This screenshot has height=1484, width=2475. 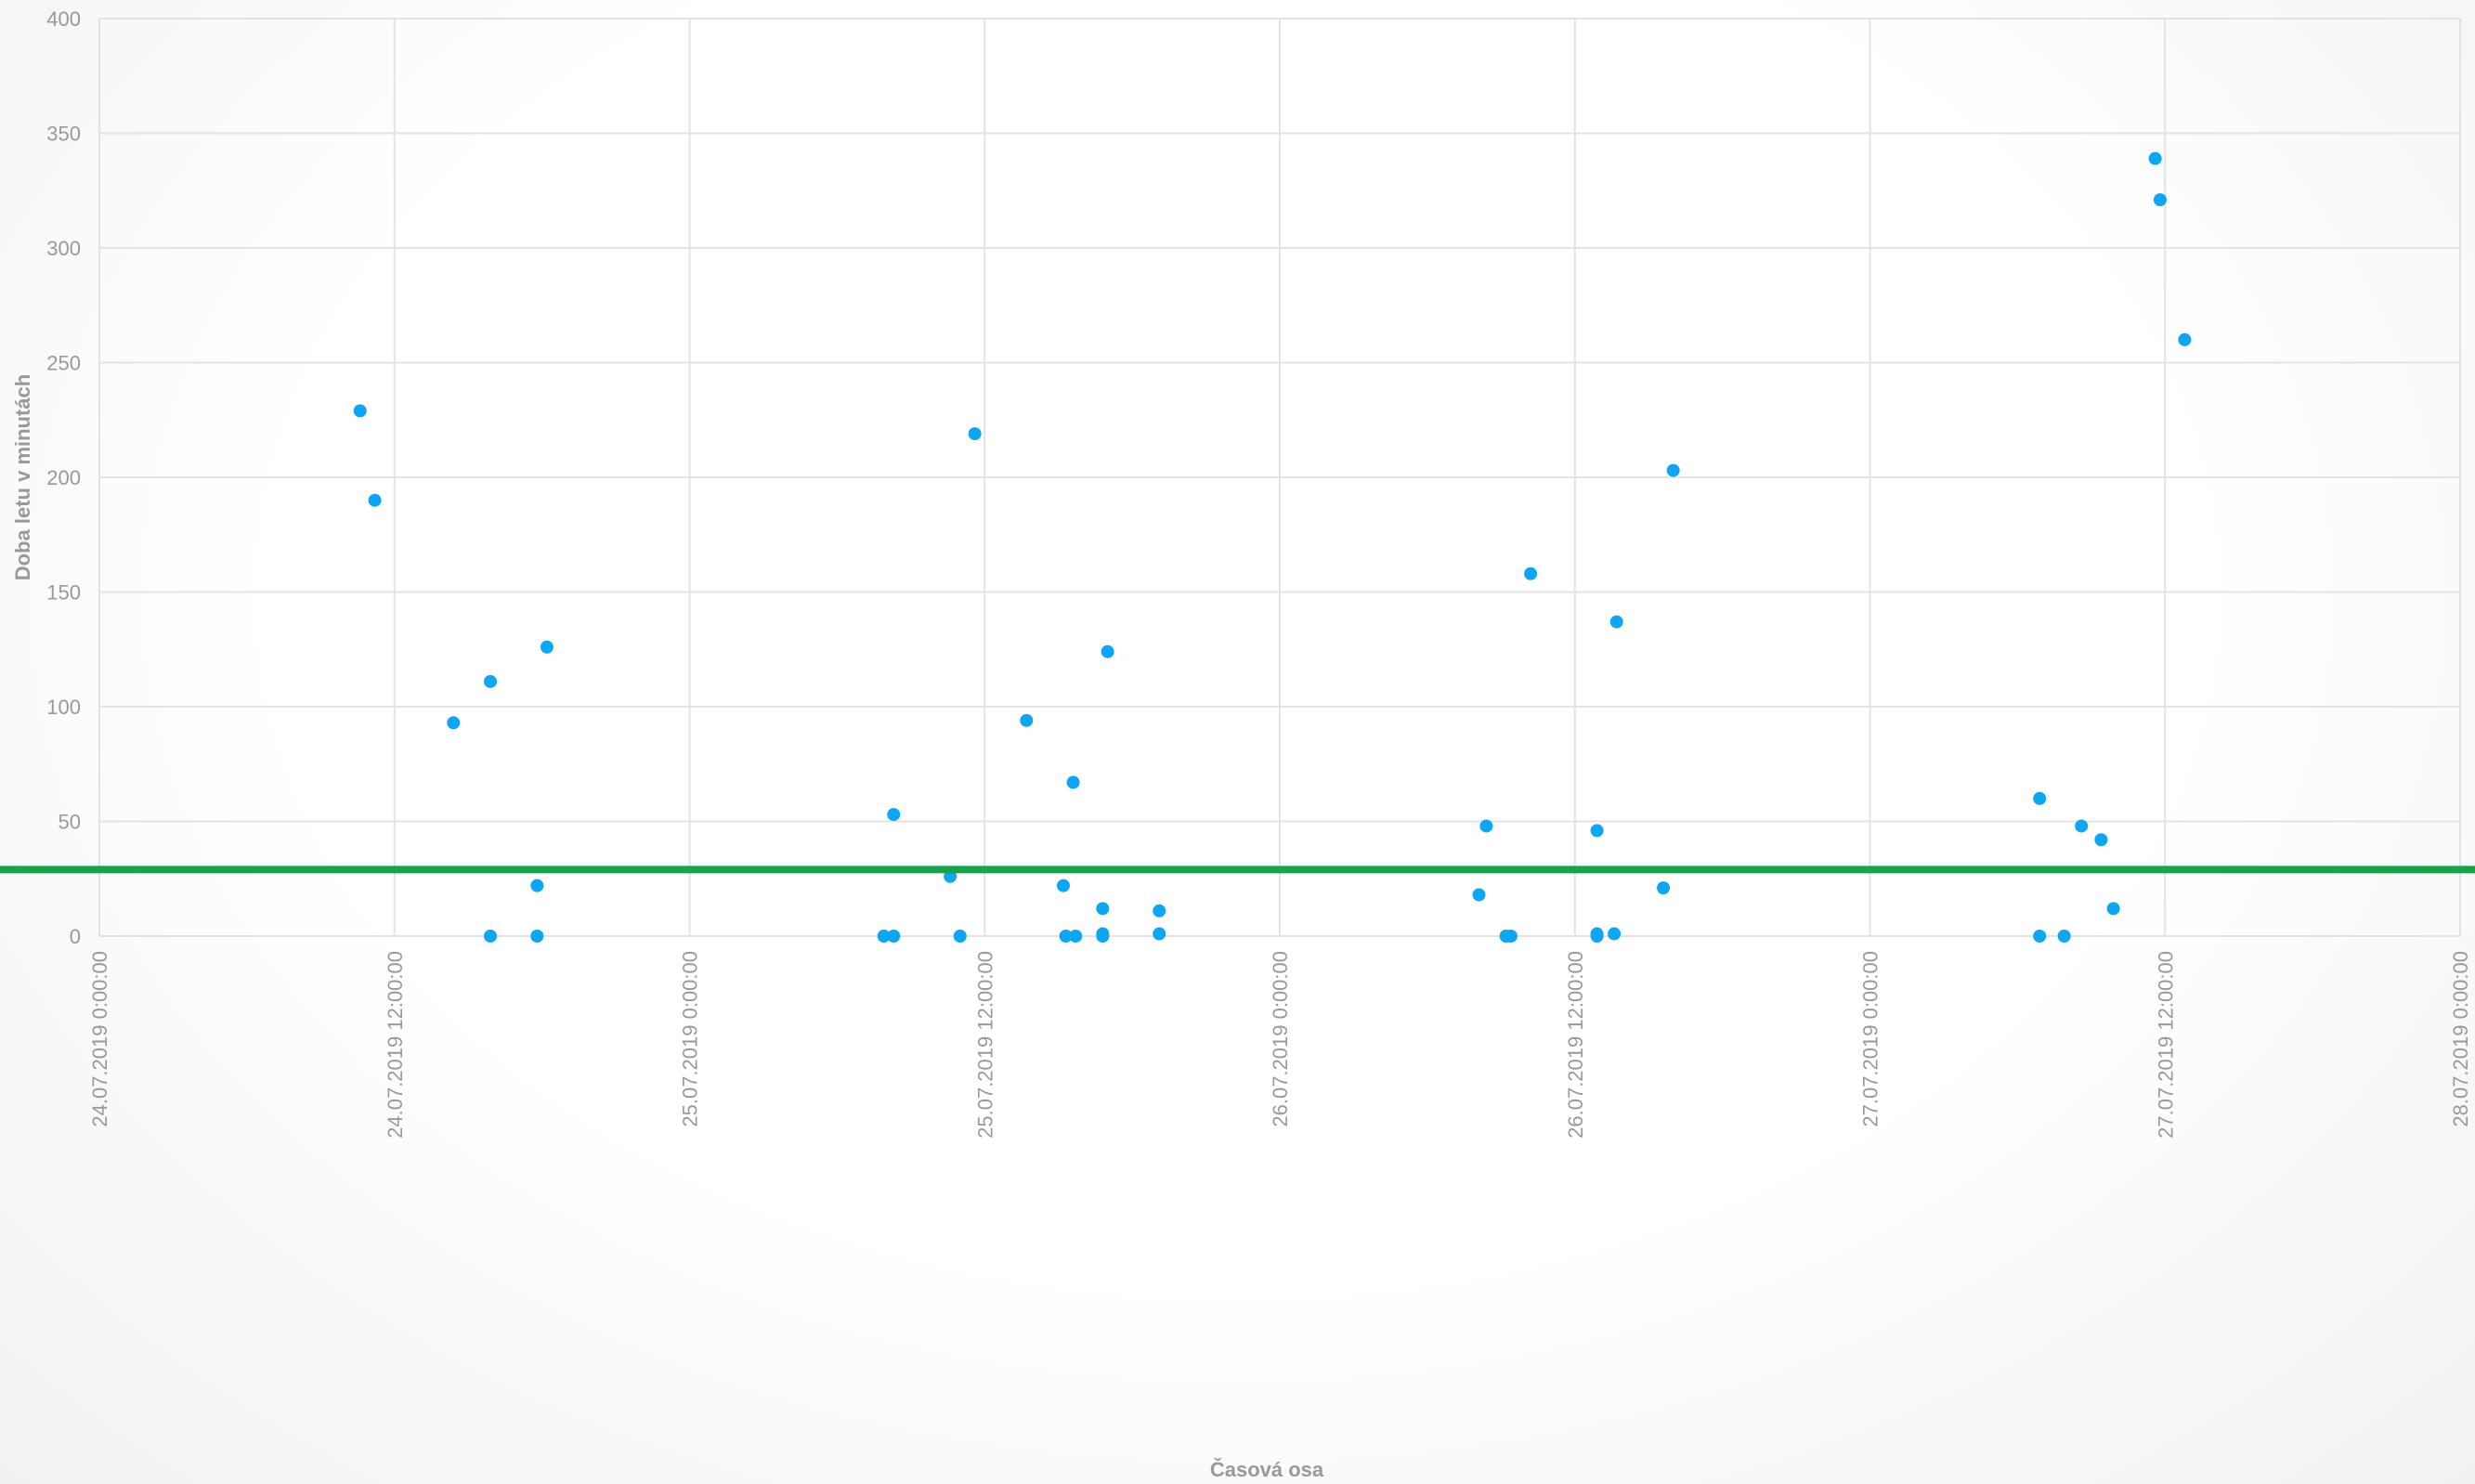 I want to click on y-tick-label: 250, so click(x=64, y=363).